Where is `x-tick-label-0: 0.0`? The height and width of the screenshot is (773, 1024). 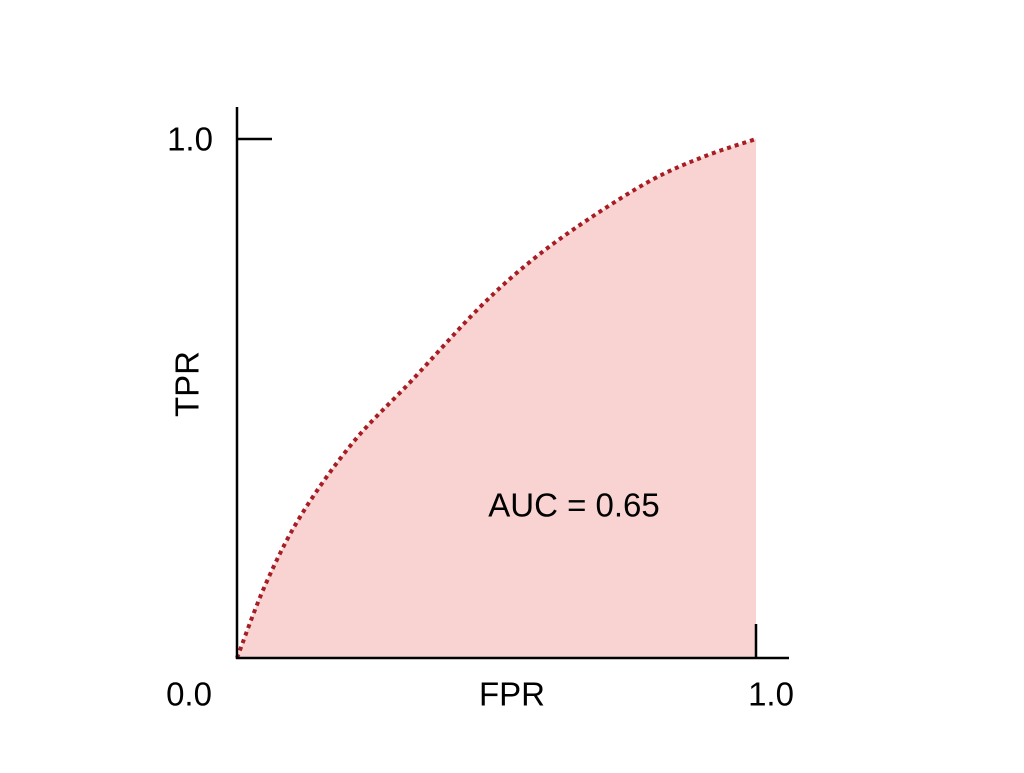 x-tick-label-0: 0.0 is located at coordinates (189, 694).